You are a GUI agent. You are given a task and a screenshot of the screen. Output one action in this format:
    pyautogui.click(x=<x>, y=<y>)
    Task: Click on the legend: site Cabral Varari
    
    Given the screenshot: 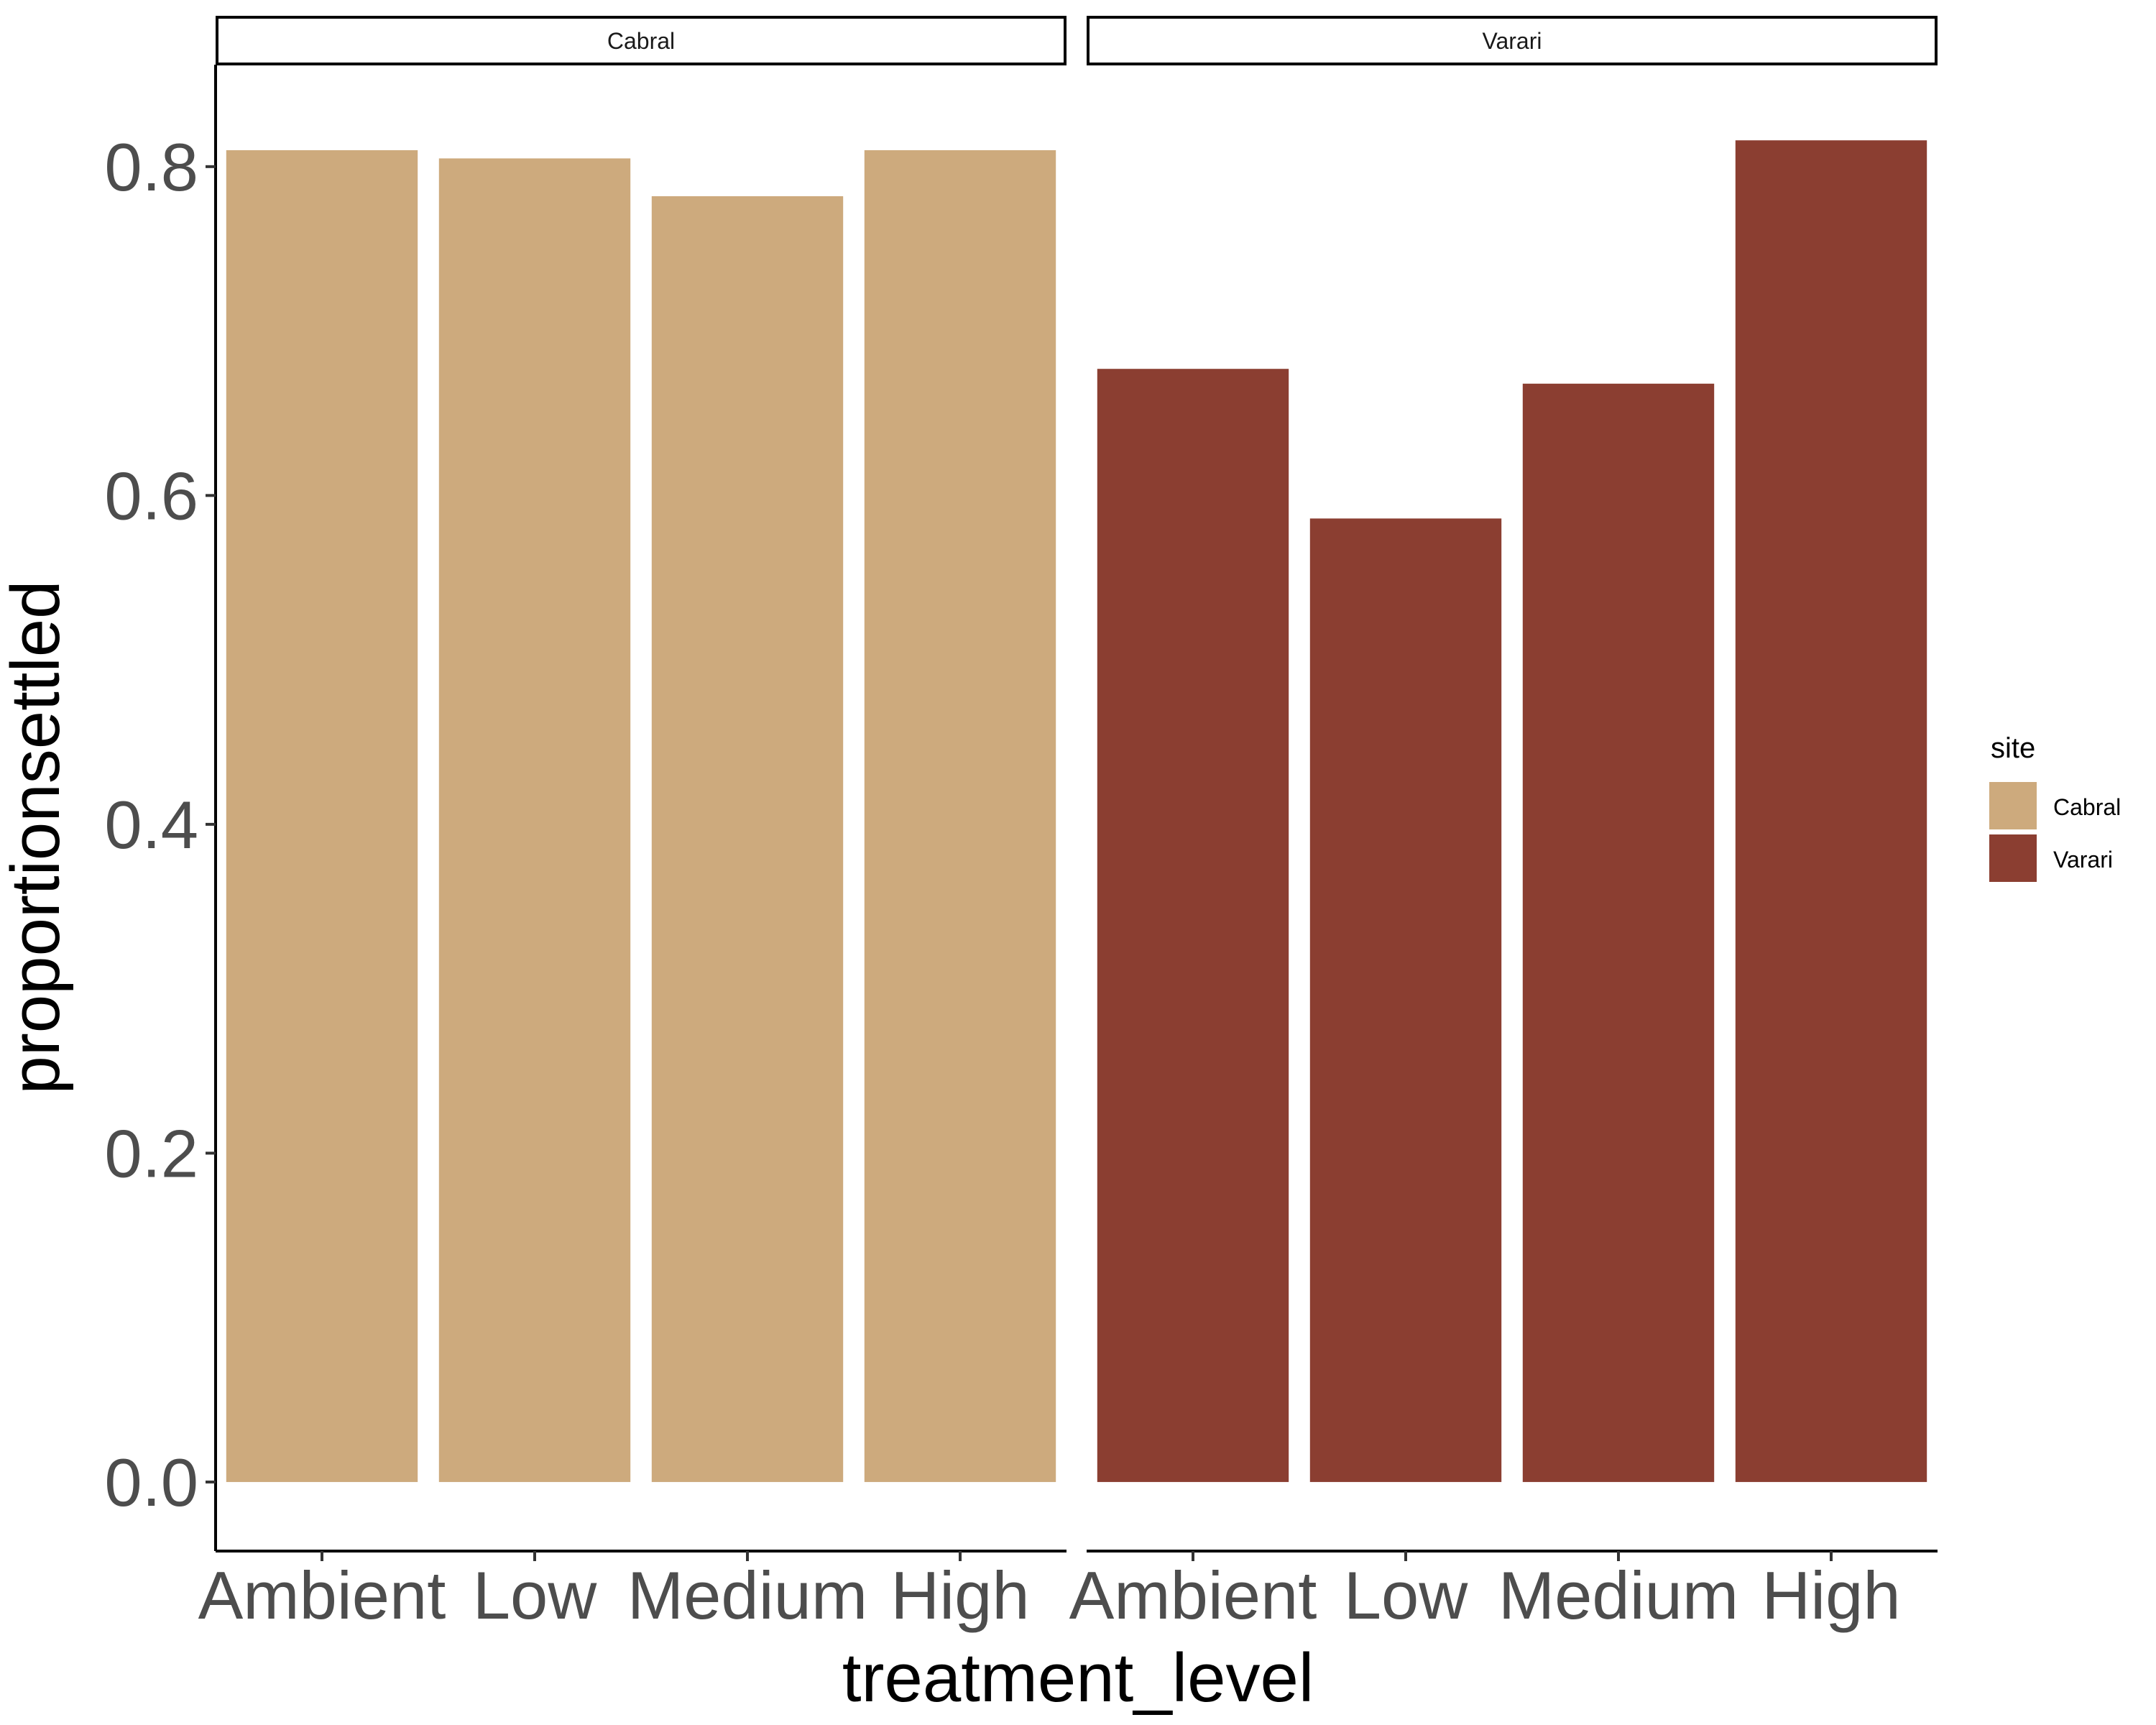 What is the action you would take?
    pyautogui.click(x=2055, y=807)
    